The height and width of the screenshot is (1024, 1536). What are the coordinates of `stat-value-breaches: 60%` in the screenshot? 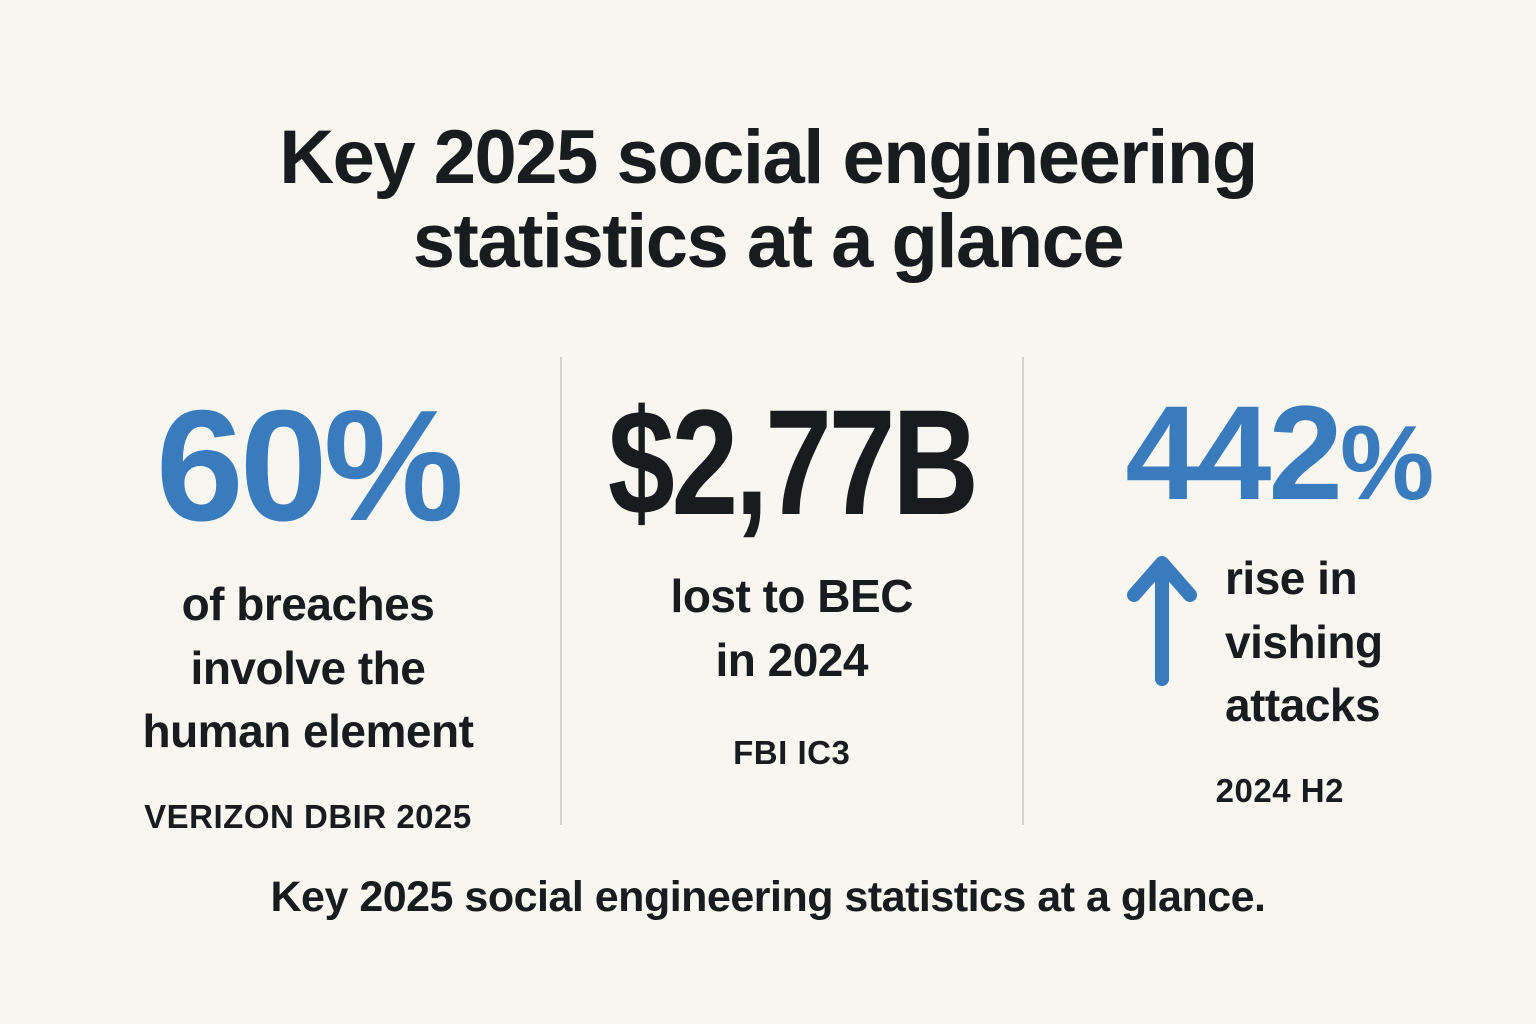 It's located at (309, 466).